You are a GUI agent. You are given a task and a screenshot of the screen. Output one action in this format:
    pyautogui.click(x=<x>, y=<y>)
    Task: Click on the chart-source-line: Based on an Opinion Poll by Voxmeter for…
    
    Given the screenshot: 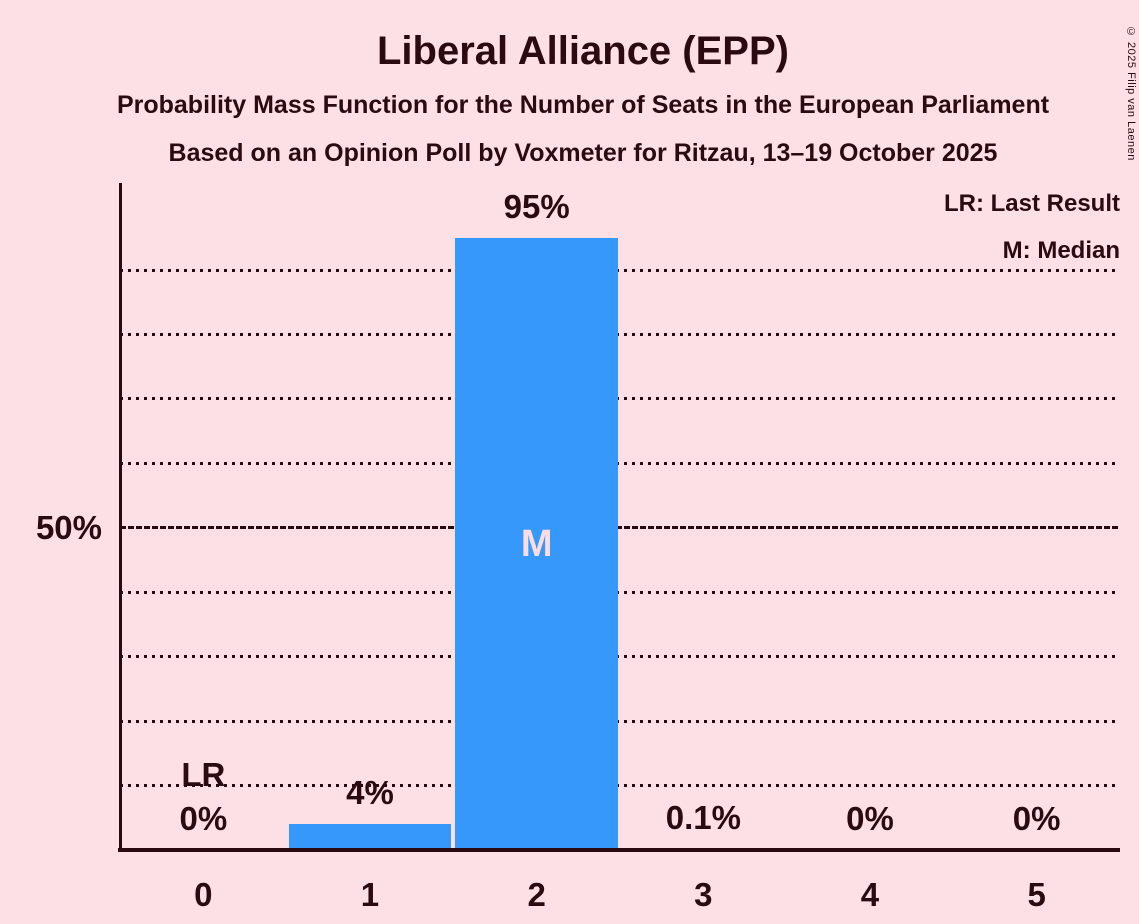 What is the action you would take?
    pyautogui.click(x=583, y=153)
    